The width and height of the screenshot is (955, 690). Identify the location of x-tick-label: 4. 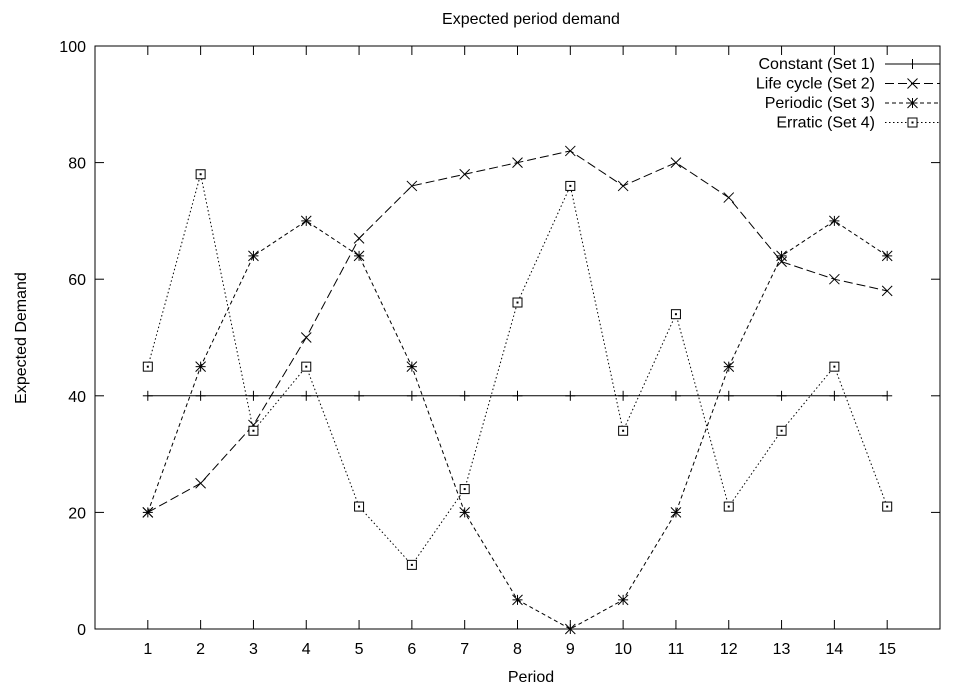
(306, 649).